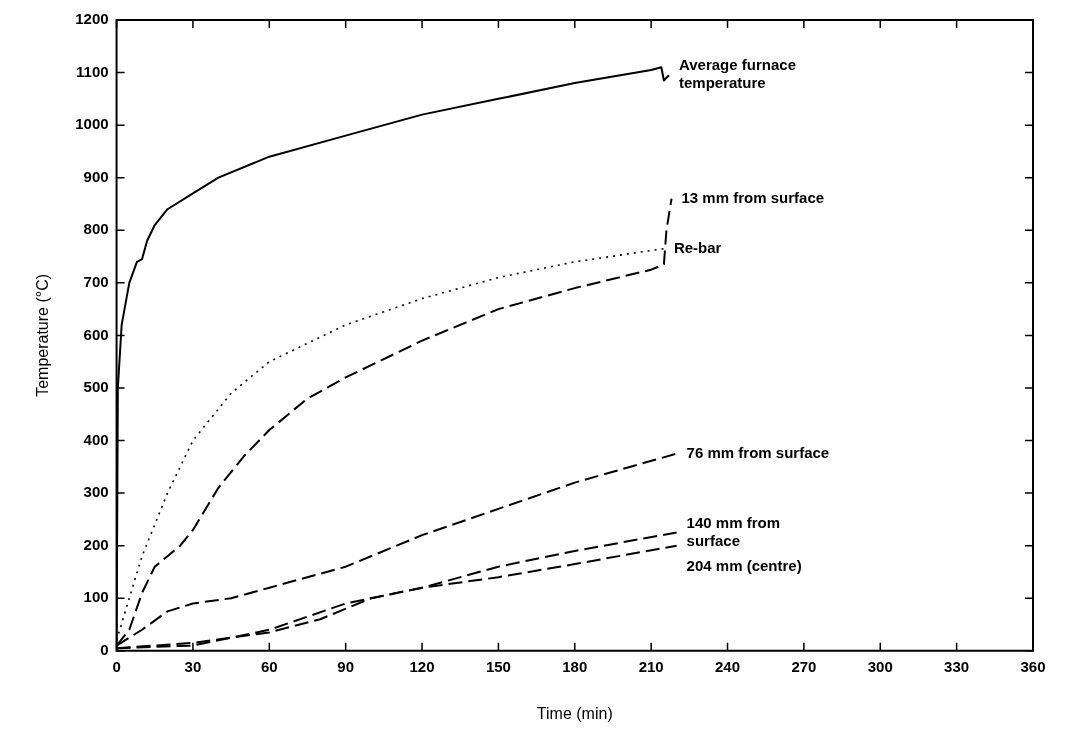 Image resolution: width=1088 pixels, height=748 pixels. What do you see at coordinates (92, 71) in the screenshot?
I see `y-tick-label: 1100` at bounding box center [92, 71].